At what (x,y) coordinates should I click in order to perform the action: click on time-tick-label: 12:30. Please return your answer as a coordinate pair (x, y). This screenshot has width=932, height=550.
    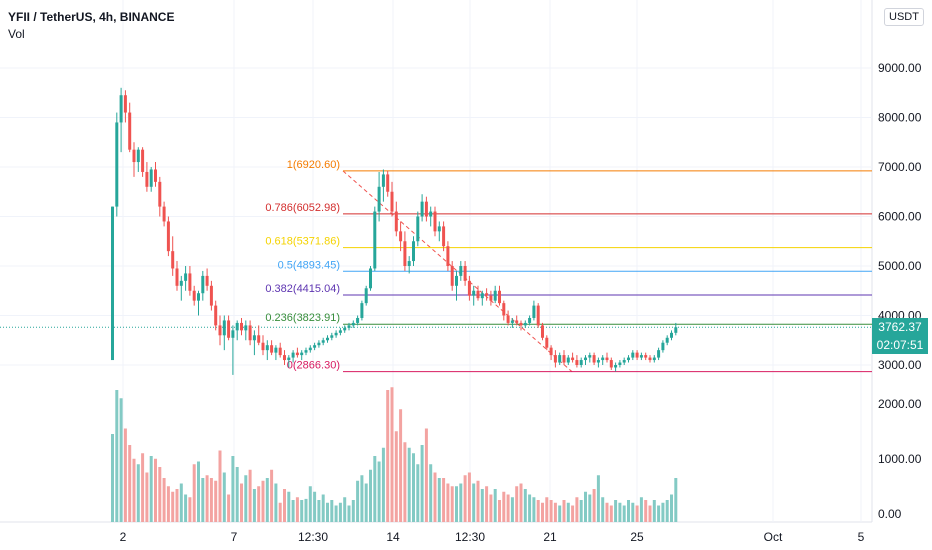
    Looking at the image, I should click on (313, 537).